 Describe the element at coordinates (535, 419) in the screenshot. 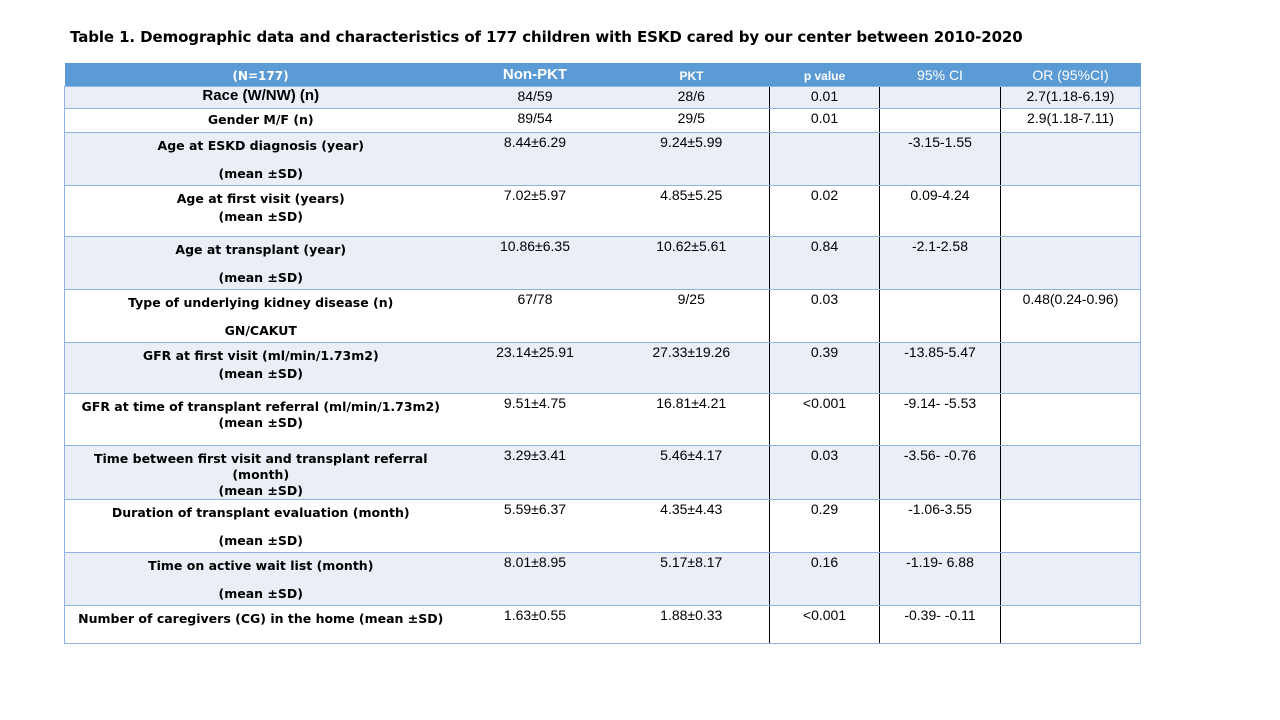

I see `cell-non-pkt: 9.51±4.75` at that location.